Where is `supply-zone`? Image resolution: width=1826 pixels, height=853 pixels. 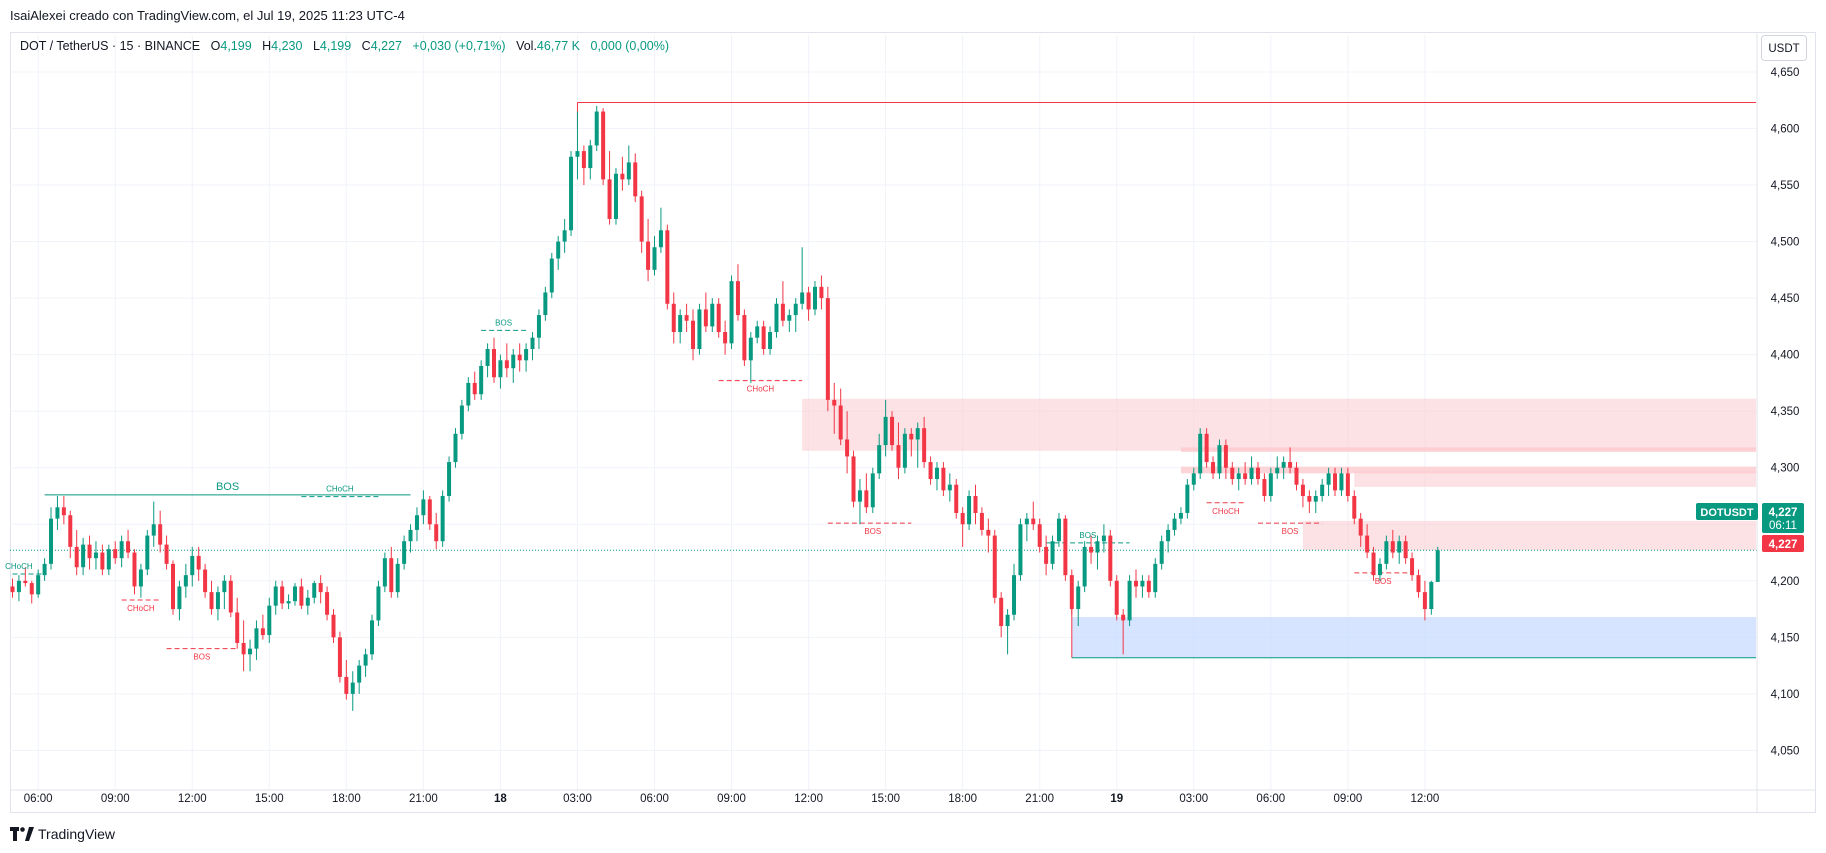
supply-zone is located at coordinates (1529, 535).